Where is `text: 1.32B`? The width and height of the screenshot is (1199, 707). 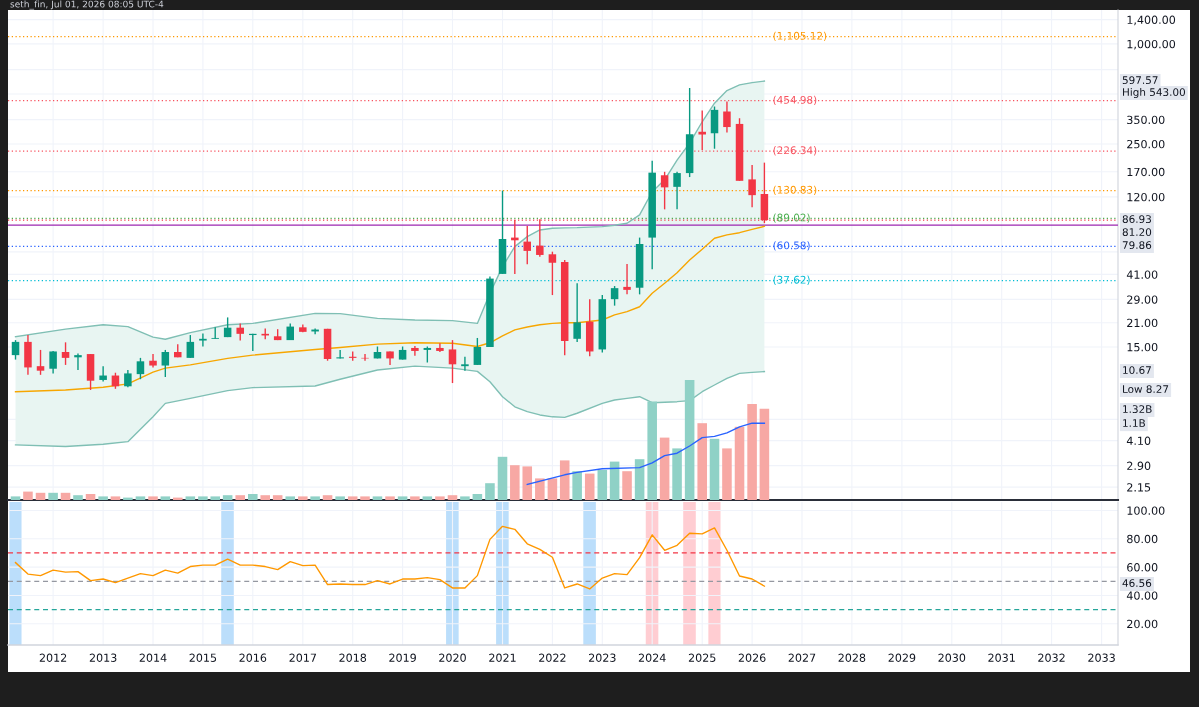 text: 1.32B is located at coordinates (1137, 409).